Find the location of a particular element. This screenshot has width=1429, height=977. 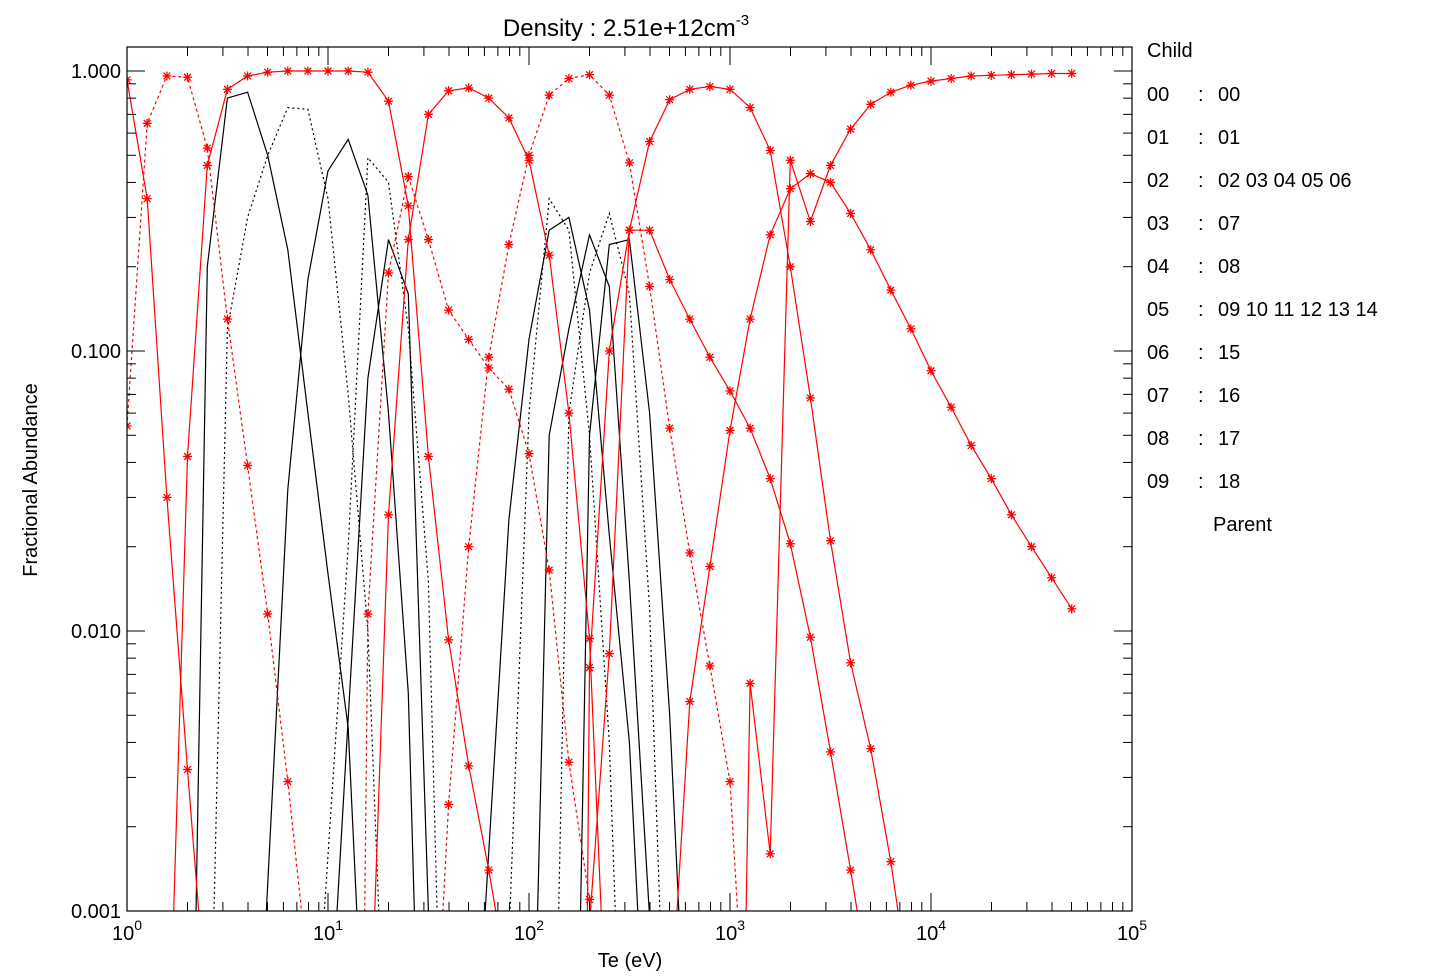

legend-child-07: 07 is located at coordinates (1158, 396).